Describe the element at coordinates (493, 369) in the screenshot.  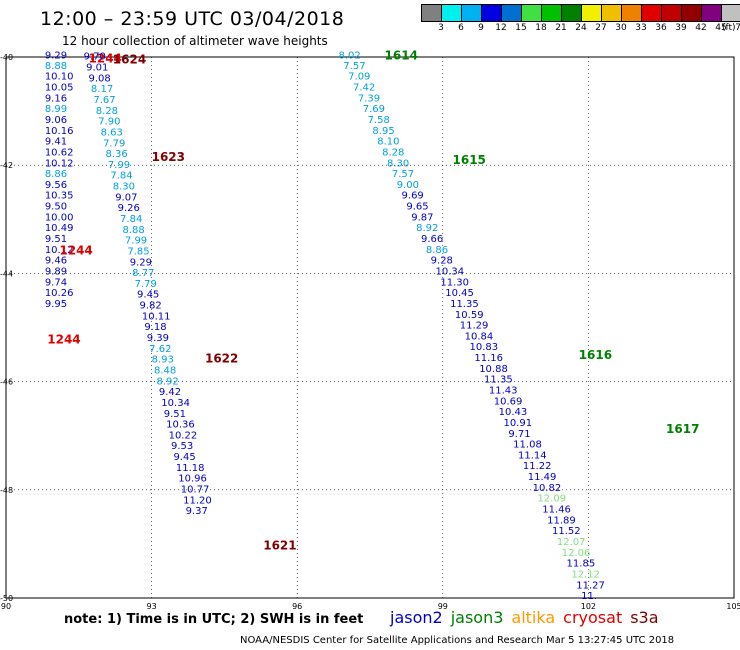
I see `wave-height-value: 10.88` at that location.